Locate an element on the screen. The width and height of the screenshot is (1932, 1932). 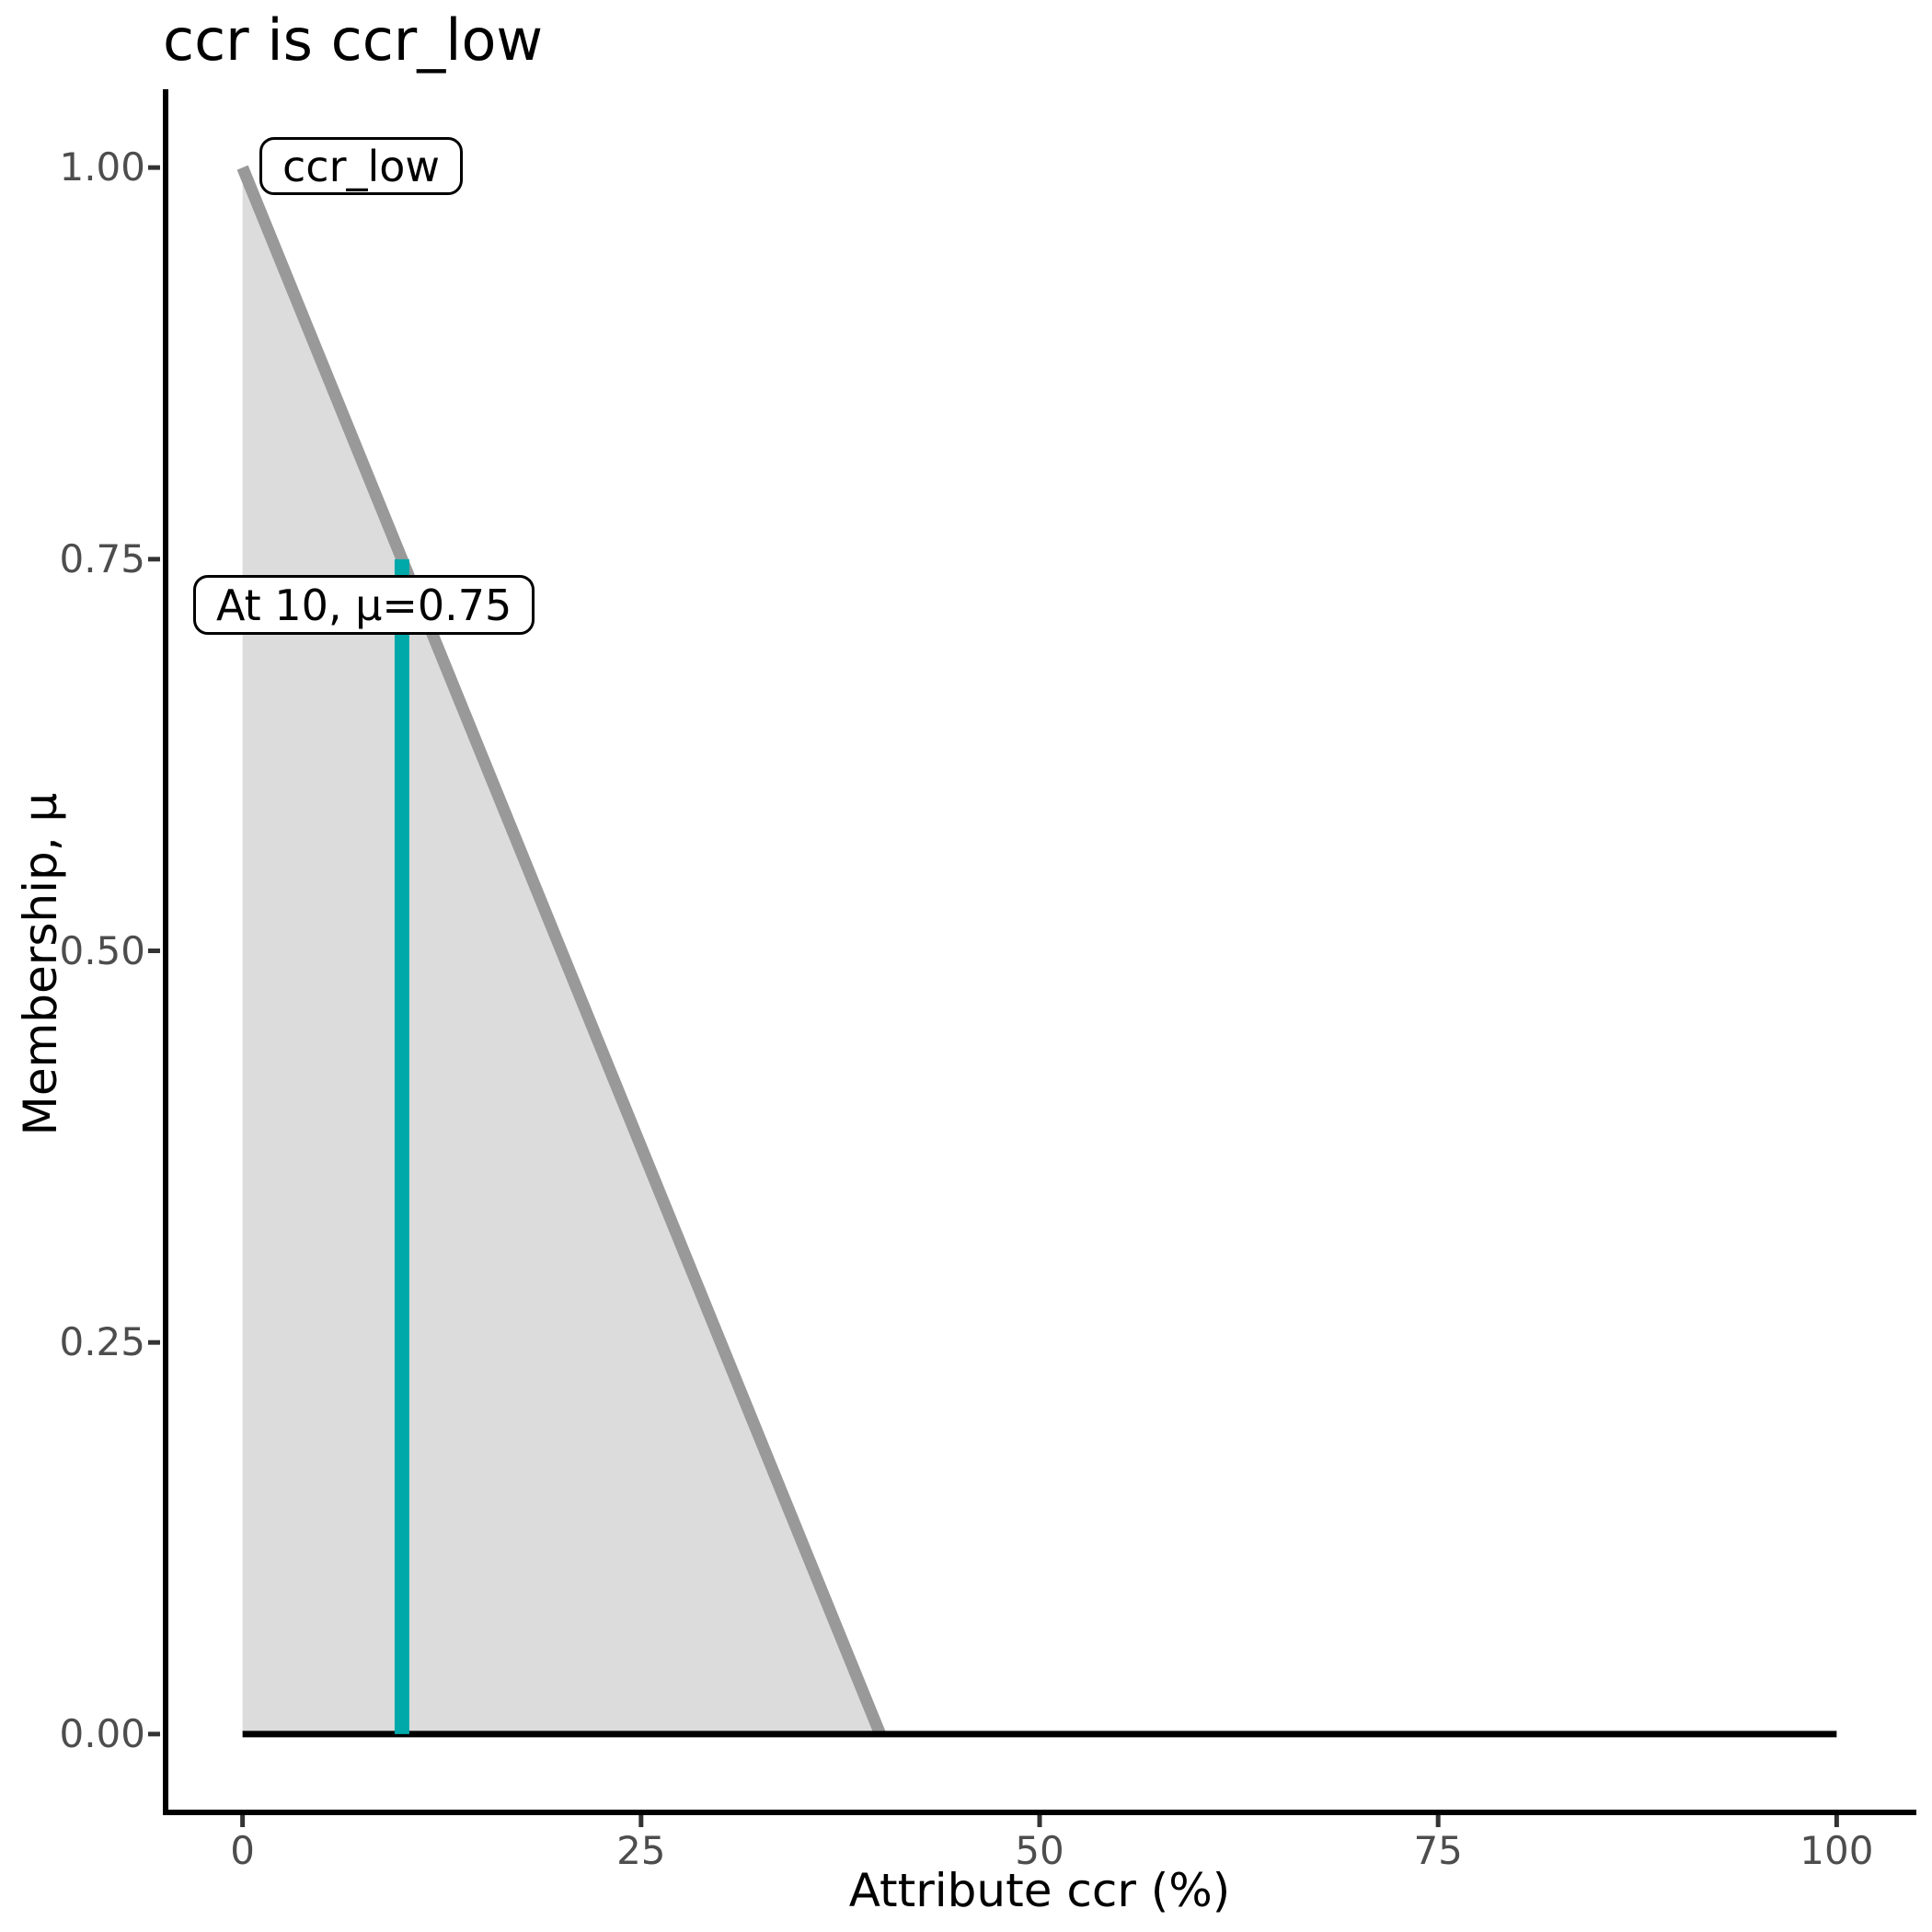
y-tick-label: 0.00 is located at coordinates (102, 1733).